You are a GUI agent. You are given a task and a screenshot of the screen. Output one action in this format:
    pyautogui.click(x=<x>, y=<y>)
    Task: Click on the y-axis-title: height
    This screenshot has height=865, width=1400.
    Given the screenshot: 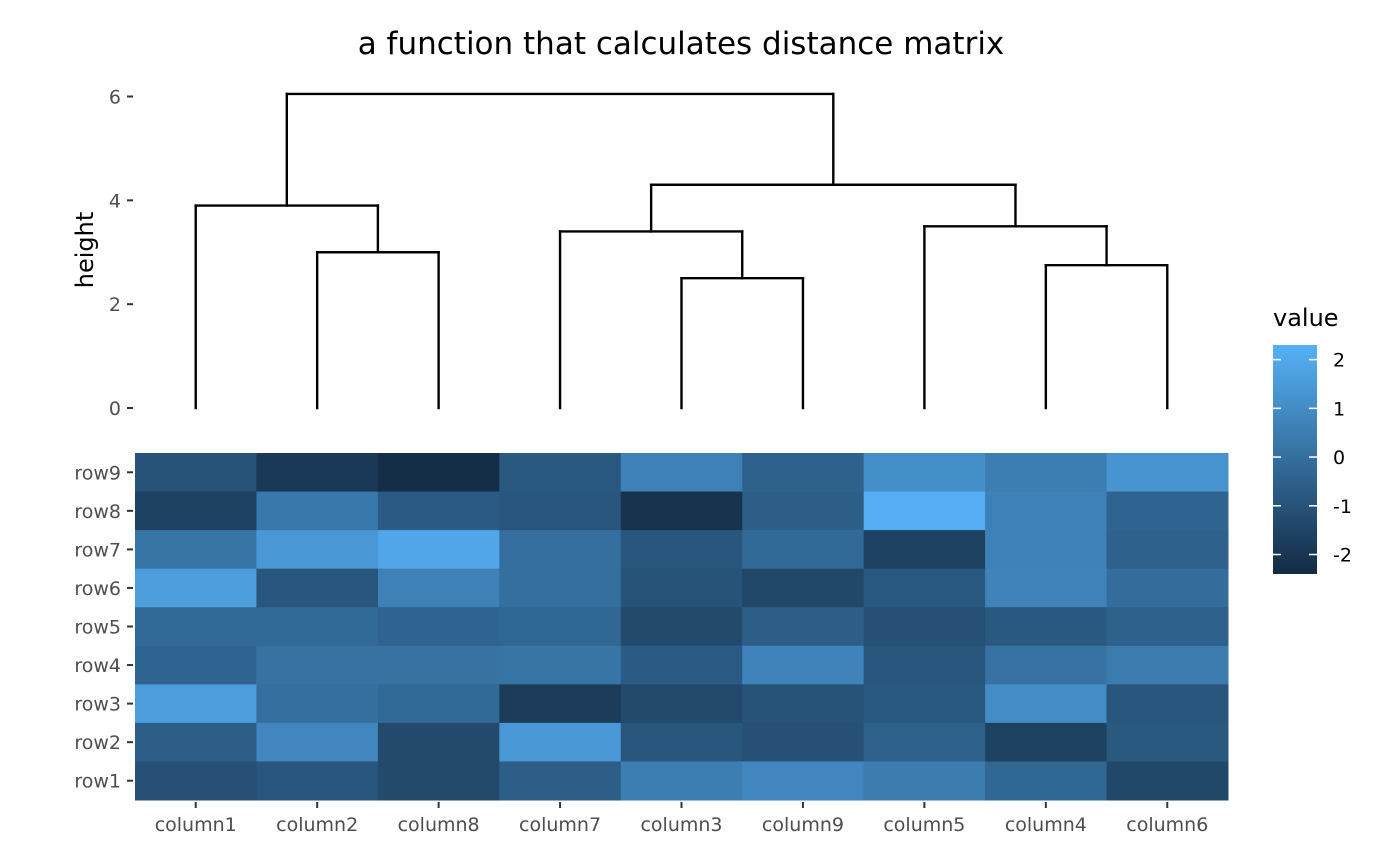 What is the action you would take?
    pyautogui.click(x=85, y=250)
    